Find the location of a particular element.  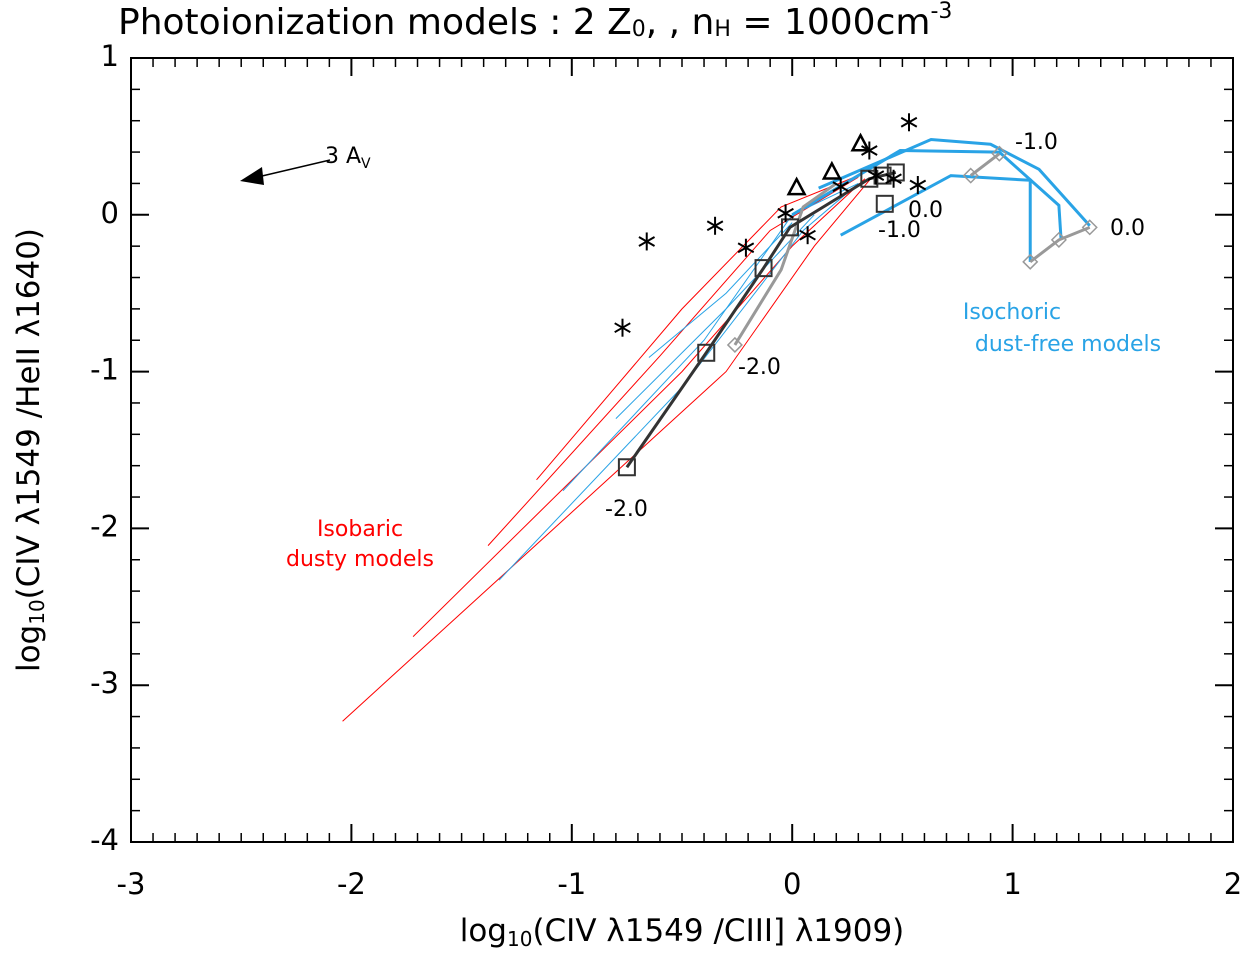

y-tick-label: 1 is located at coordinates (110, 56).